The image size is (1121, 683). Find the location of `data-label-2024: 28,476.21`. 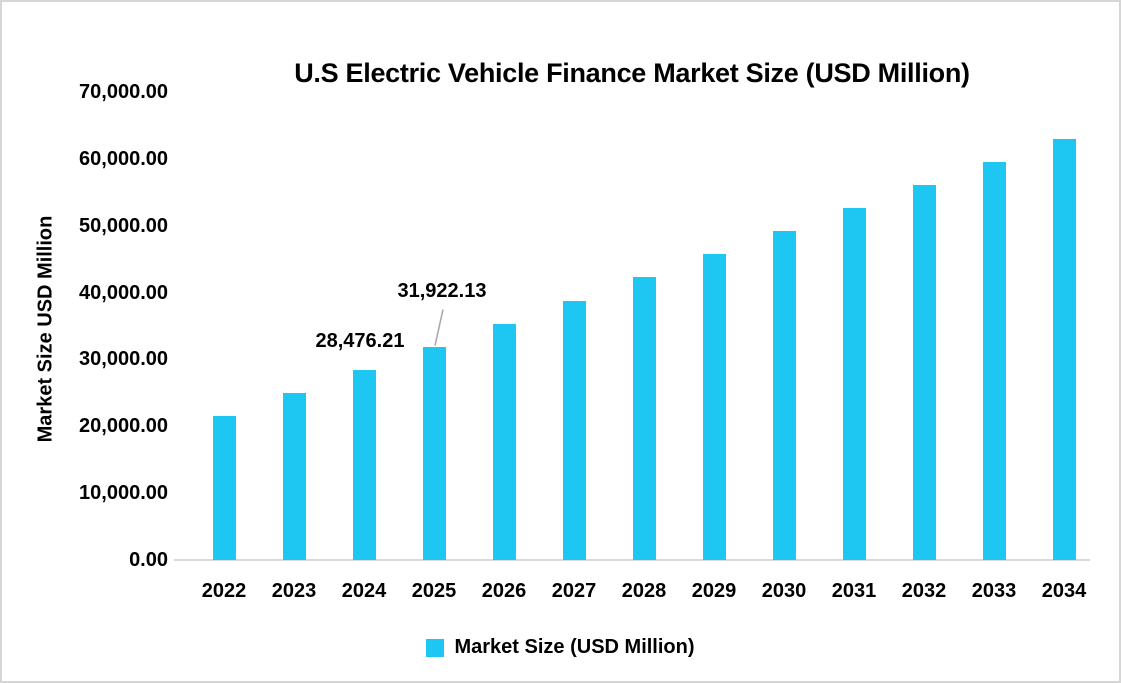

data-label-2024: 28,476.21 is located at coordinates (360, 340).